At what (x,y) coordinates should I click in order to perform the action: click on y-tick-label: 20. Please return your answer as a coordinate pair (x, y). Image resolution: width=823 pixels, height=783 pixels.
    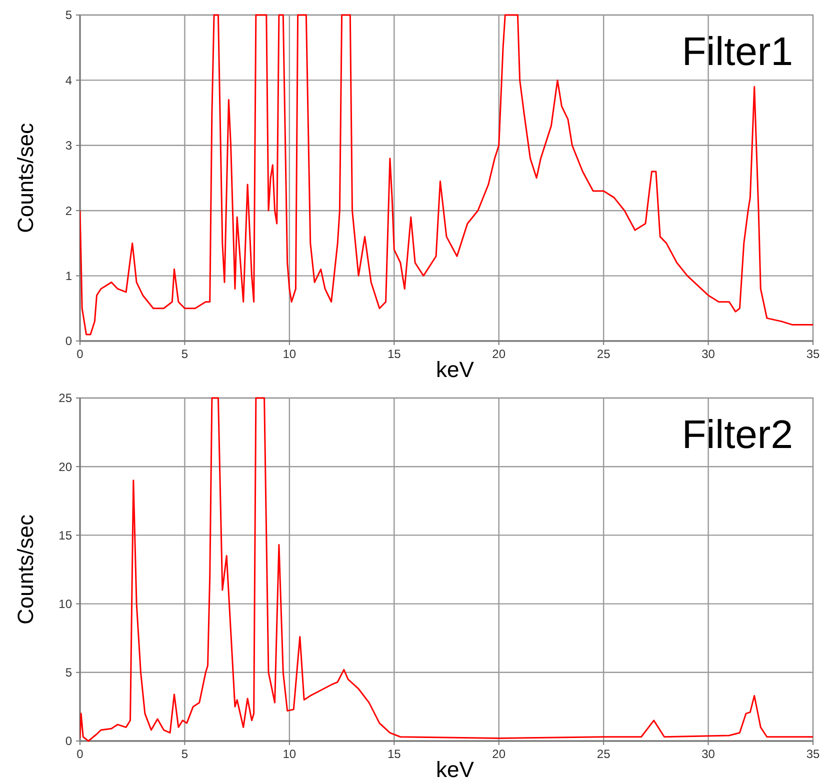
    Looking at the image, I should click on (65, 467).